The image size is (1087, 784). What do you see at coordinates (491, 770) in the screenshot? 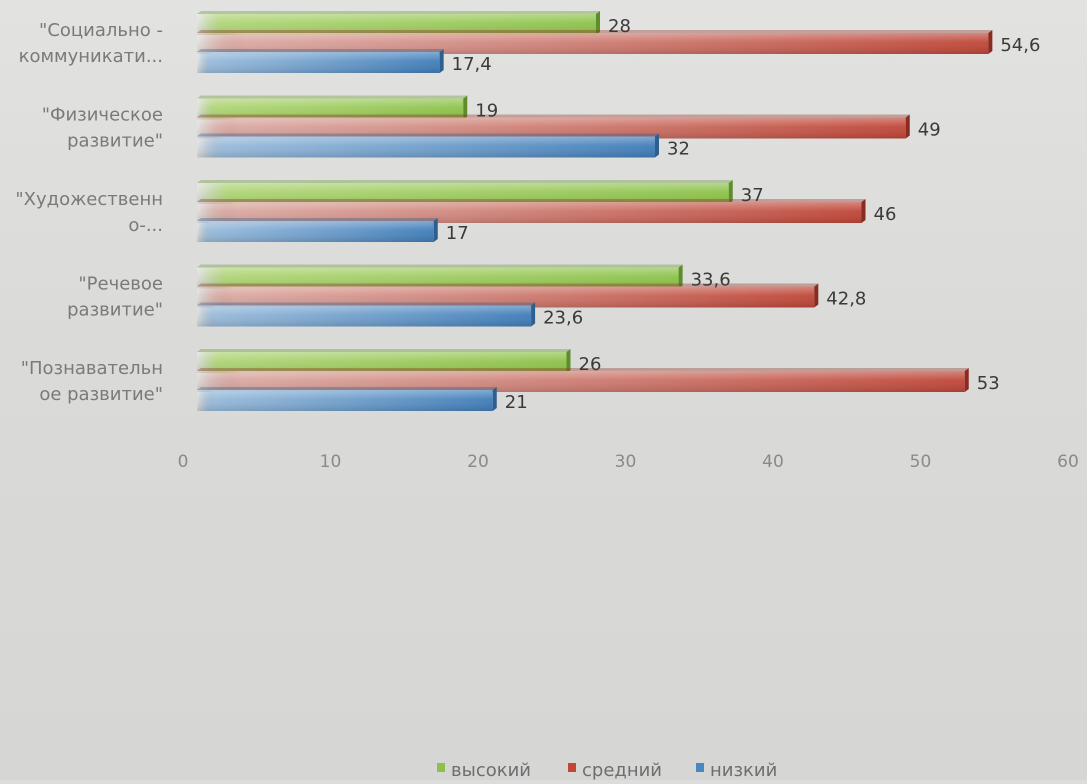
I see `legend-label-high: высокий` at bounding box center [491, 770].